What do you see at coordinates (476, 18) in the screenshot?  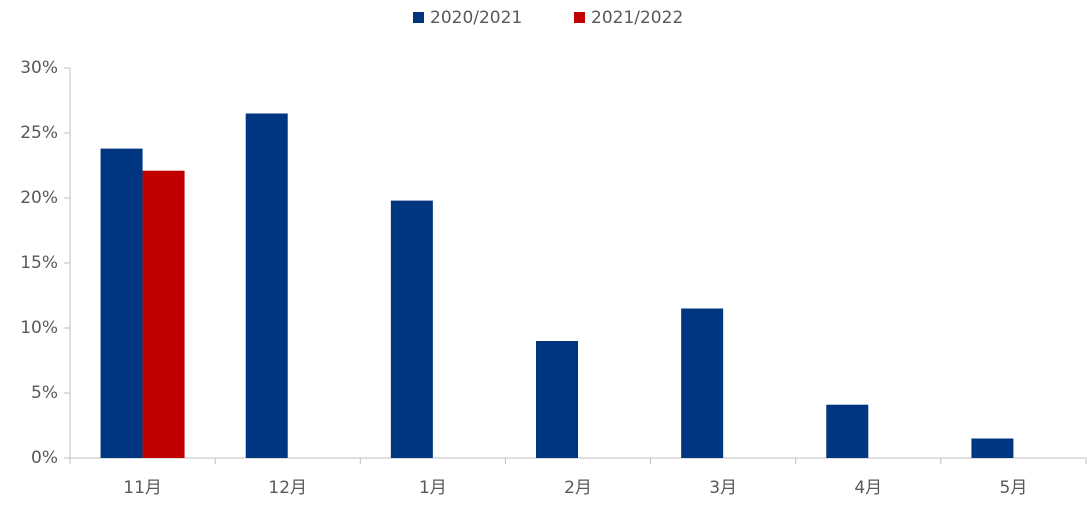 I see `legend-label: 2020/2021` at bounding box center [476, 18].